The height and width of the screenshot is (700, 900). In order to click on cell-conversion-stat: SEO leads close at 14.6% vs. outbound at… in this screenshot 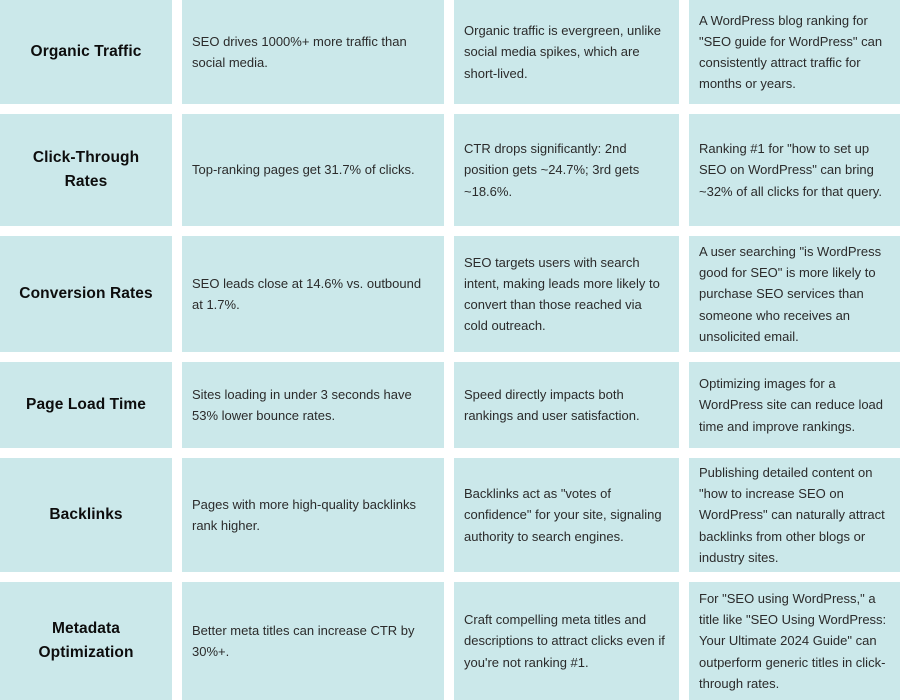, I will do `click(313, 294)`.